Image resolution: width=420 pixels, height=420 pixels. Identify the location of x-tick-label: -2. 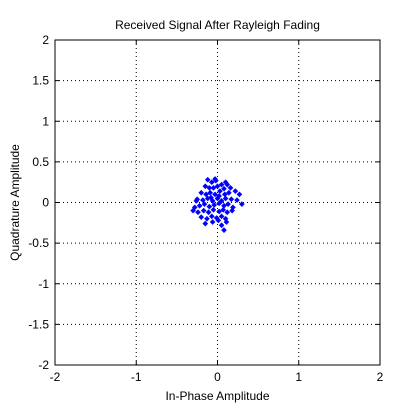
(55, 377).